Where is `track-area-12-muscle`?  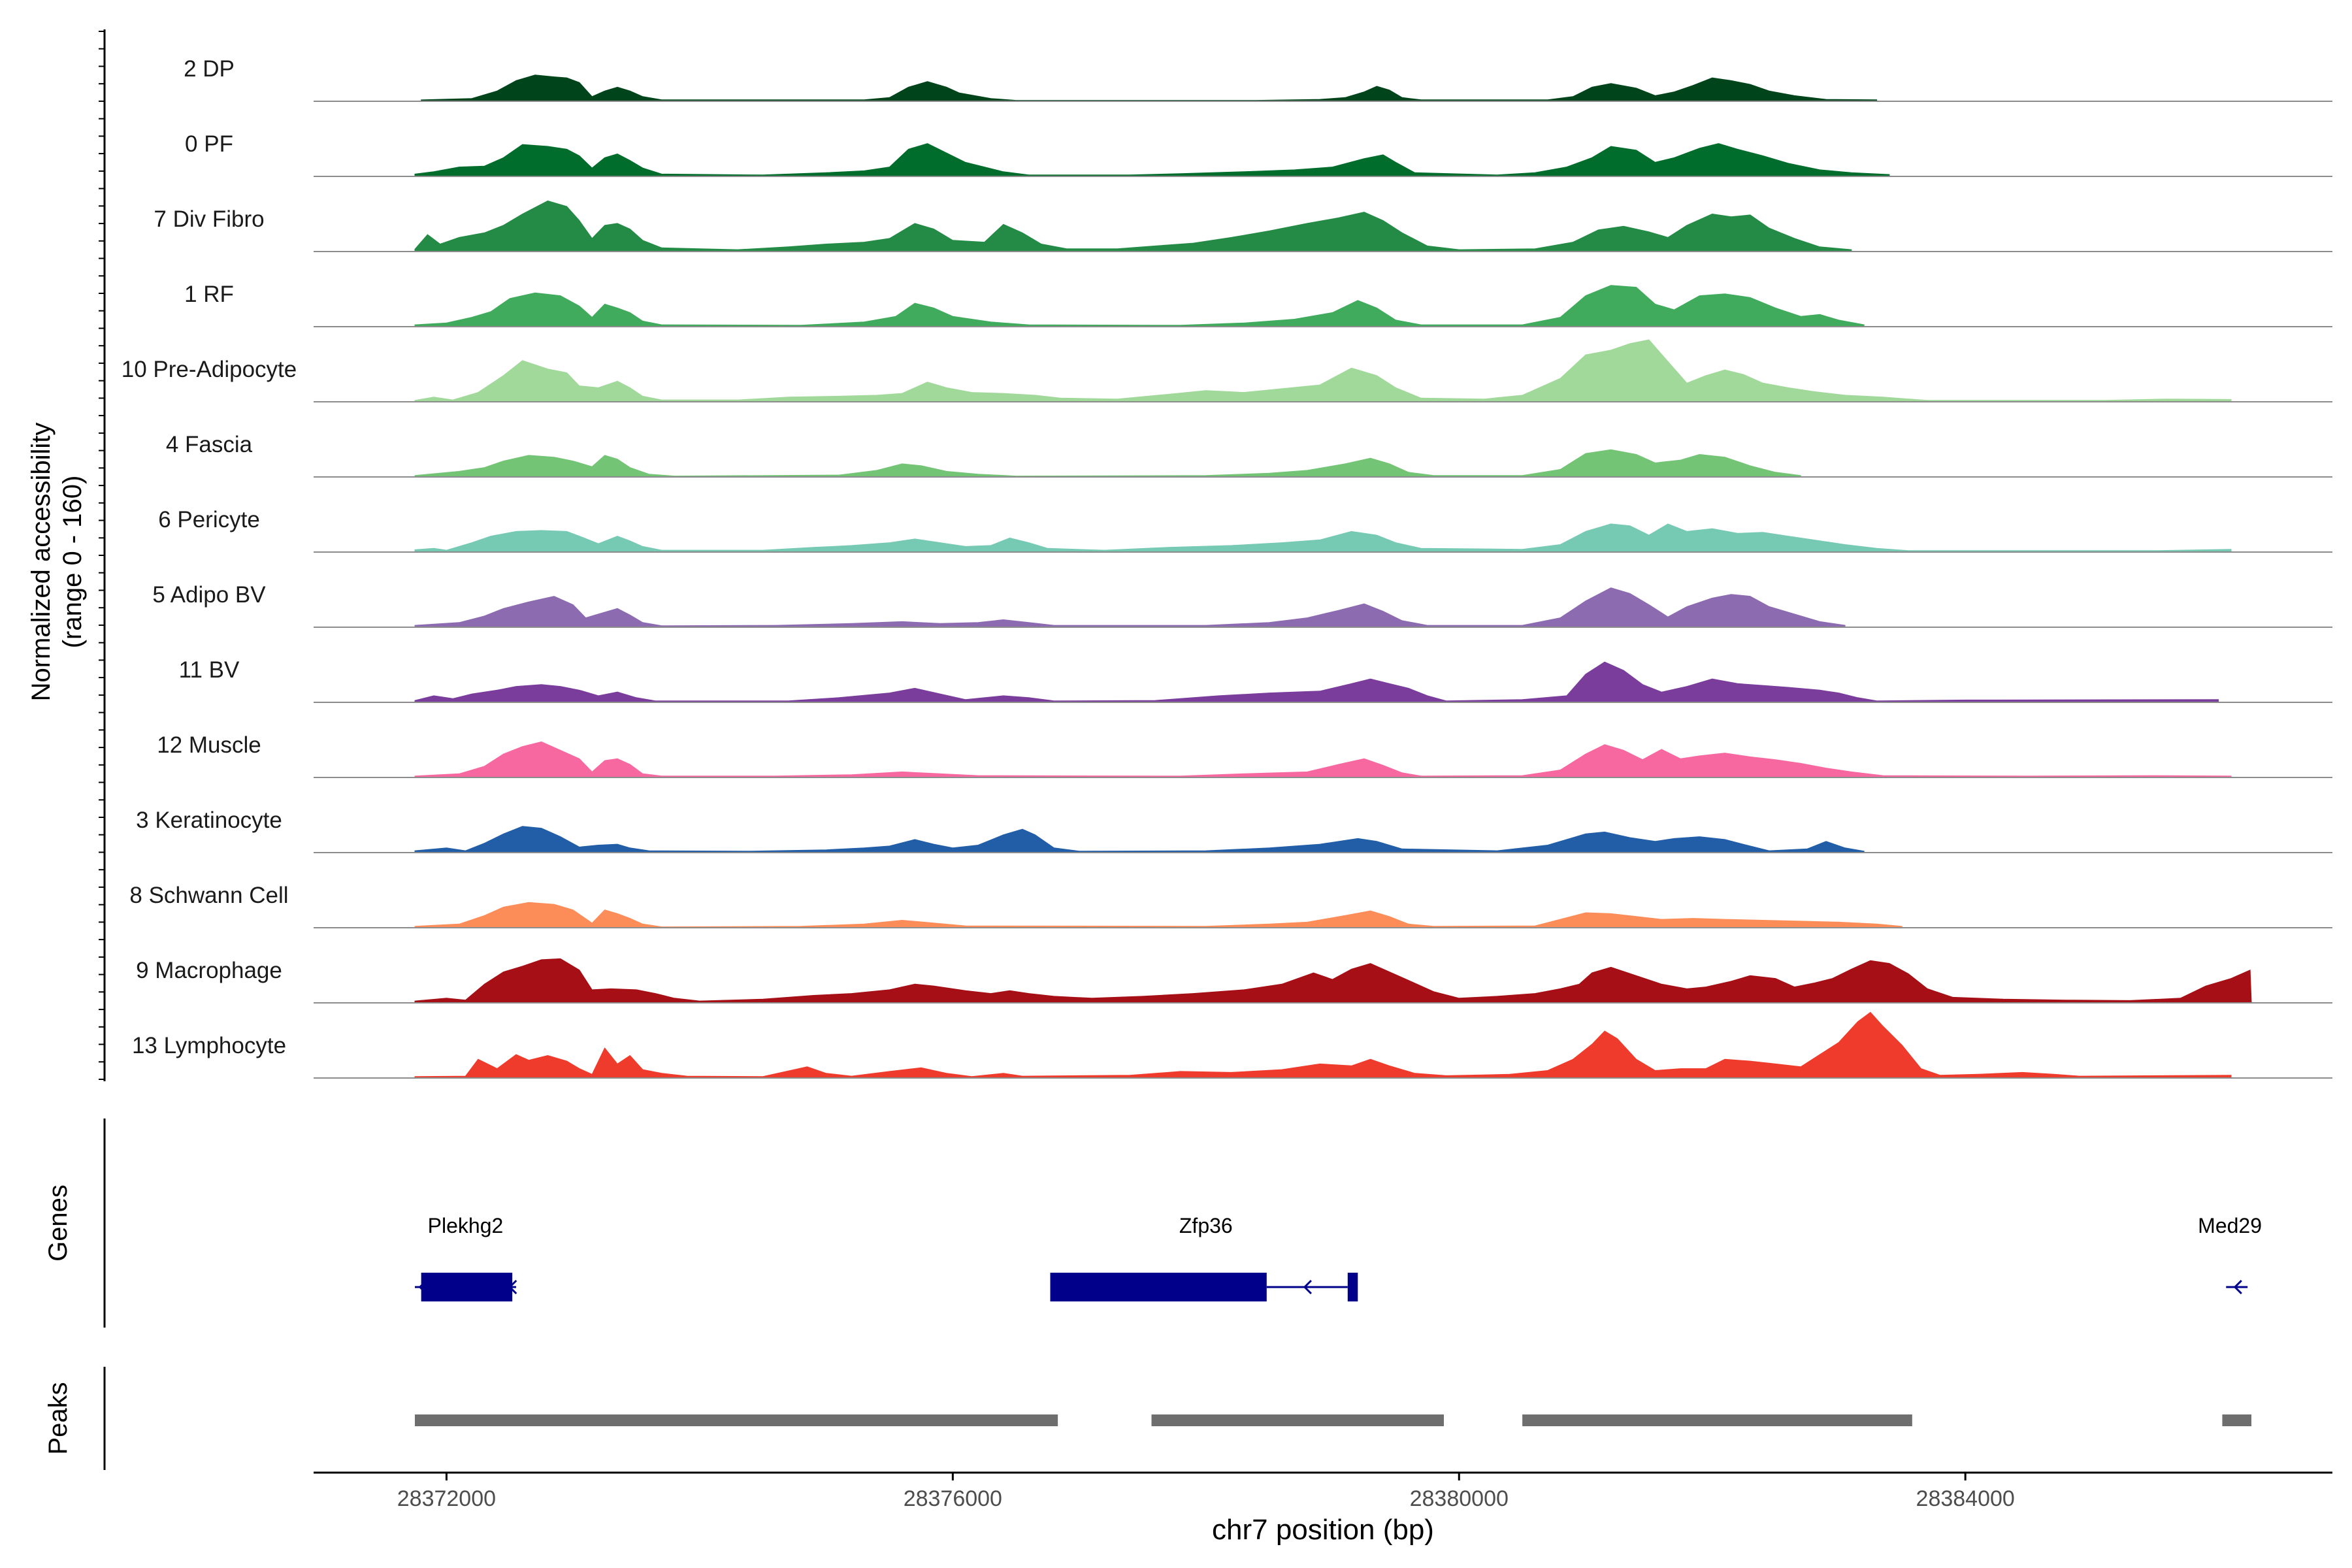 track-area-12-muscle is located at coordinates (1323, 759).